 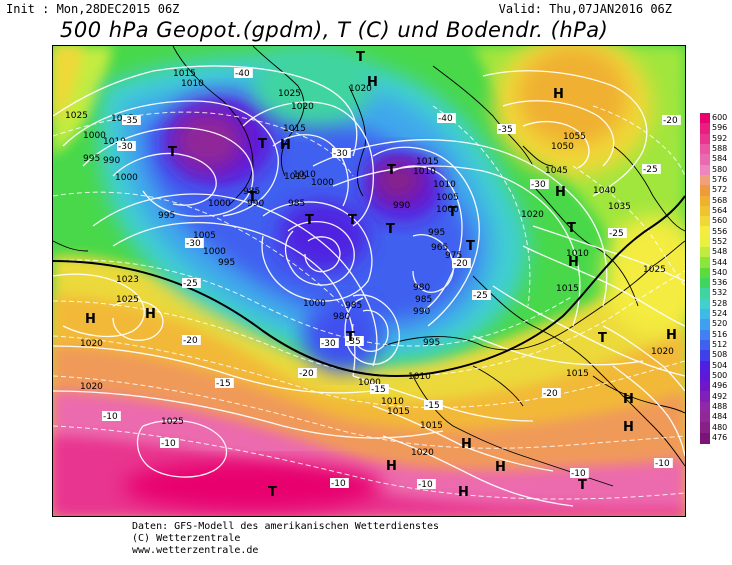 What do you see at coordinates (720, 375) in the screenshot?
I see `legend-tick-label: 500` at bounding box center [720, 375].